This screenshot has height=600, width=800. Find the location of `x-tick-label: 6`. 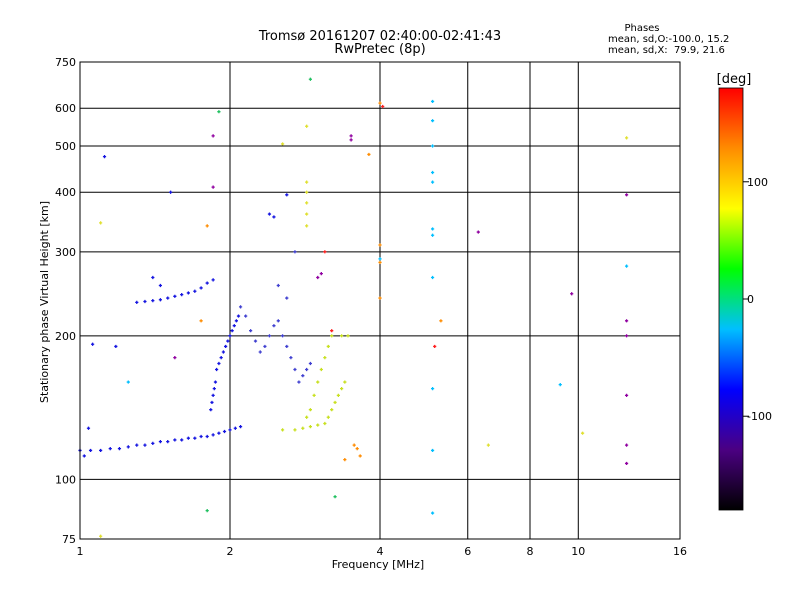

x-tick-label: 6 is located at coordinates (467, 551).